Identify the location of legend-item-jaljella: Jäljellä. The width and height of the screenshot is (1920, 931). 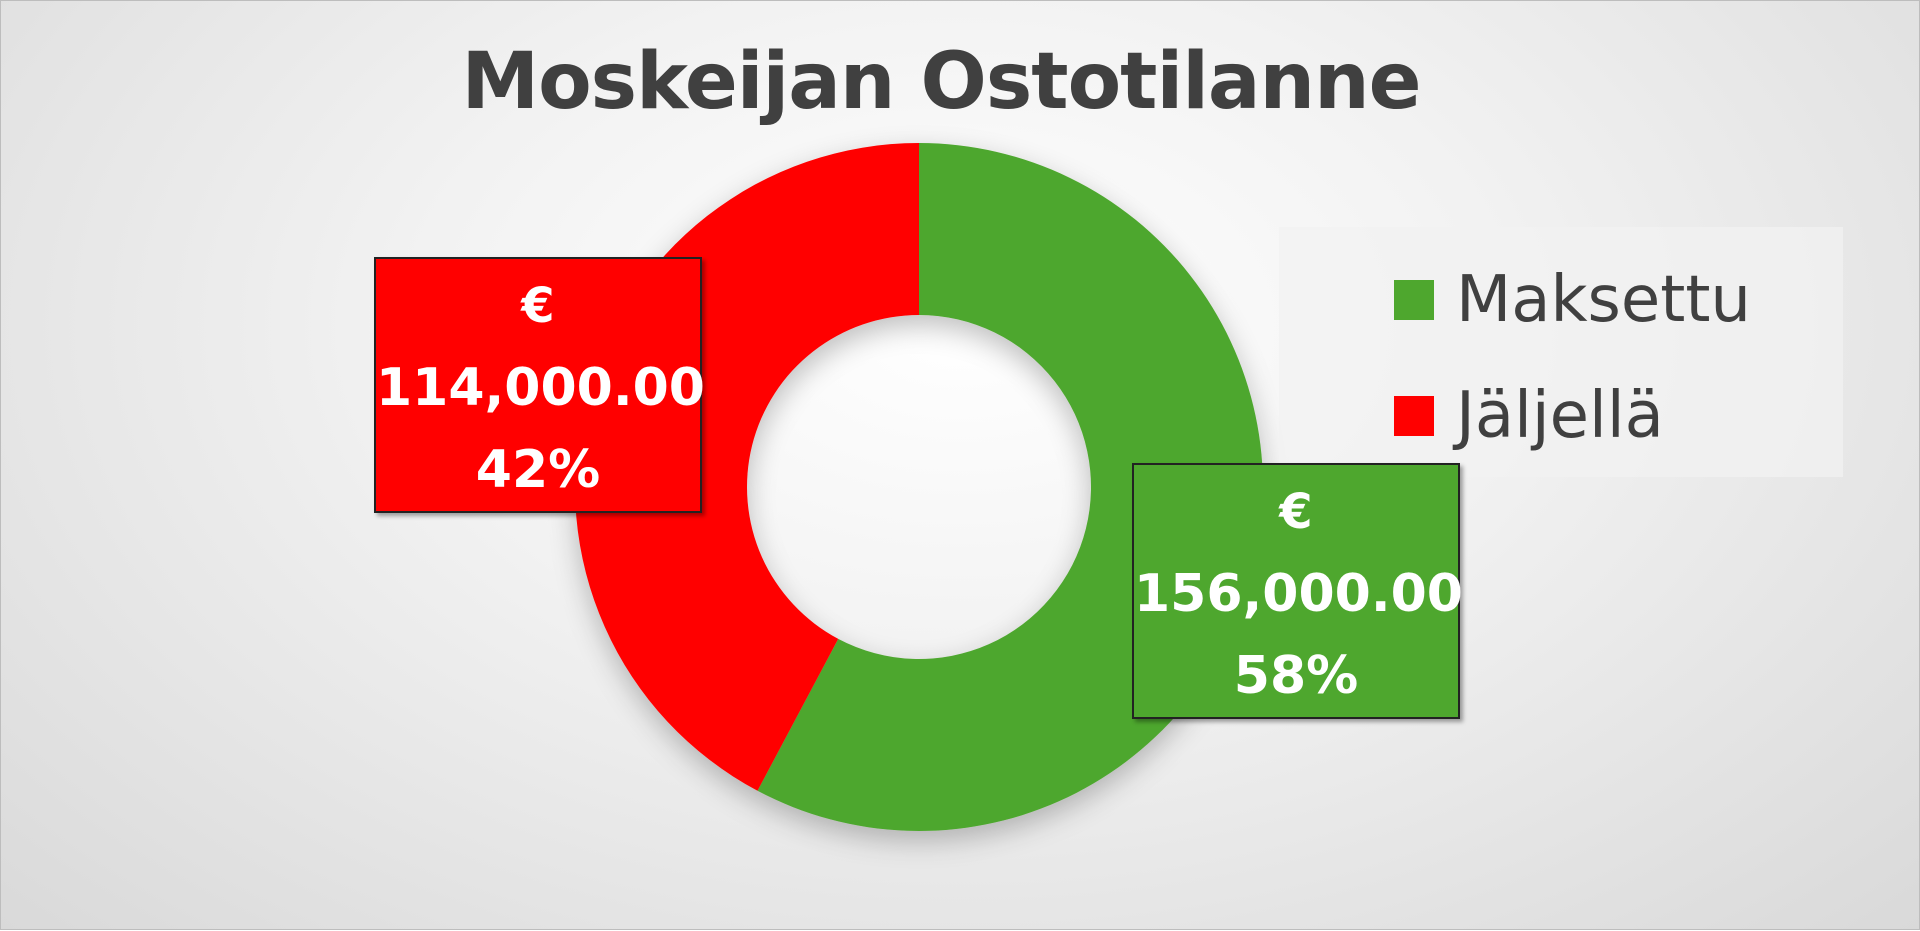
(1529, 416).